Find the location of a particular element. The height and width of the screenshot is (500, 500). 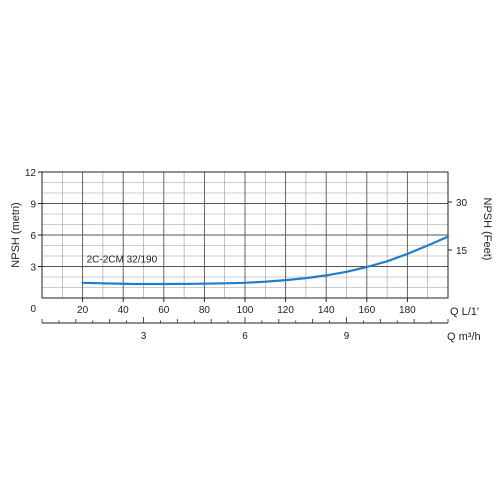

y-tick-label-right: 15 is located at coordinates (462, 251).